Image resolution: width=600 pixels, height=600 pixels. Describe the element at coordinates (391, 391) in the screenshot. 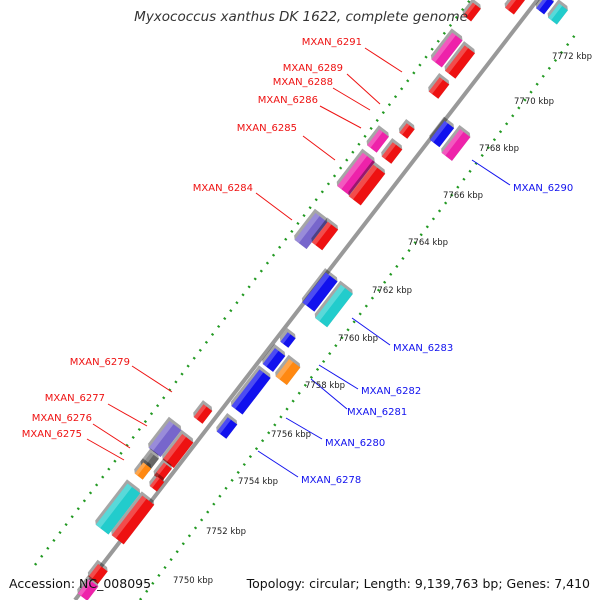

I see `gene-label: MXAN_6282` at that location.